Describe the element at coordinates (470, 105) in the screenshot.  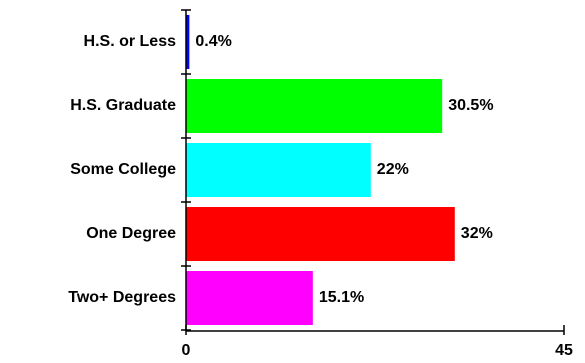
I see `value-label: 30.5%` at that location.